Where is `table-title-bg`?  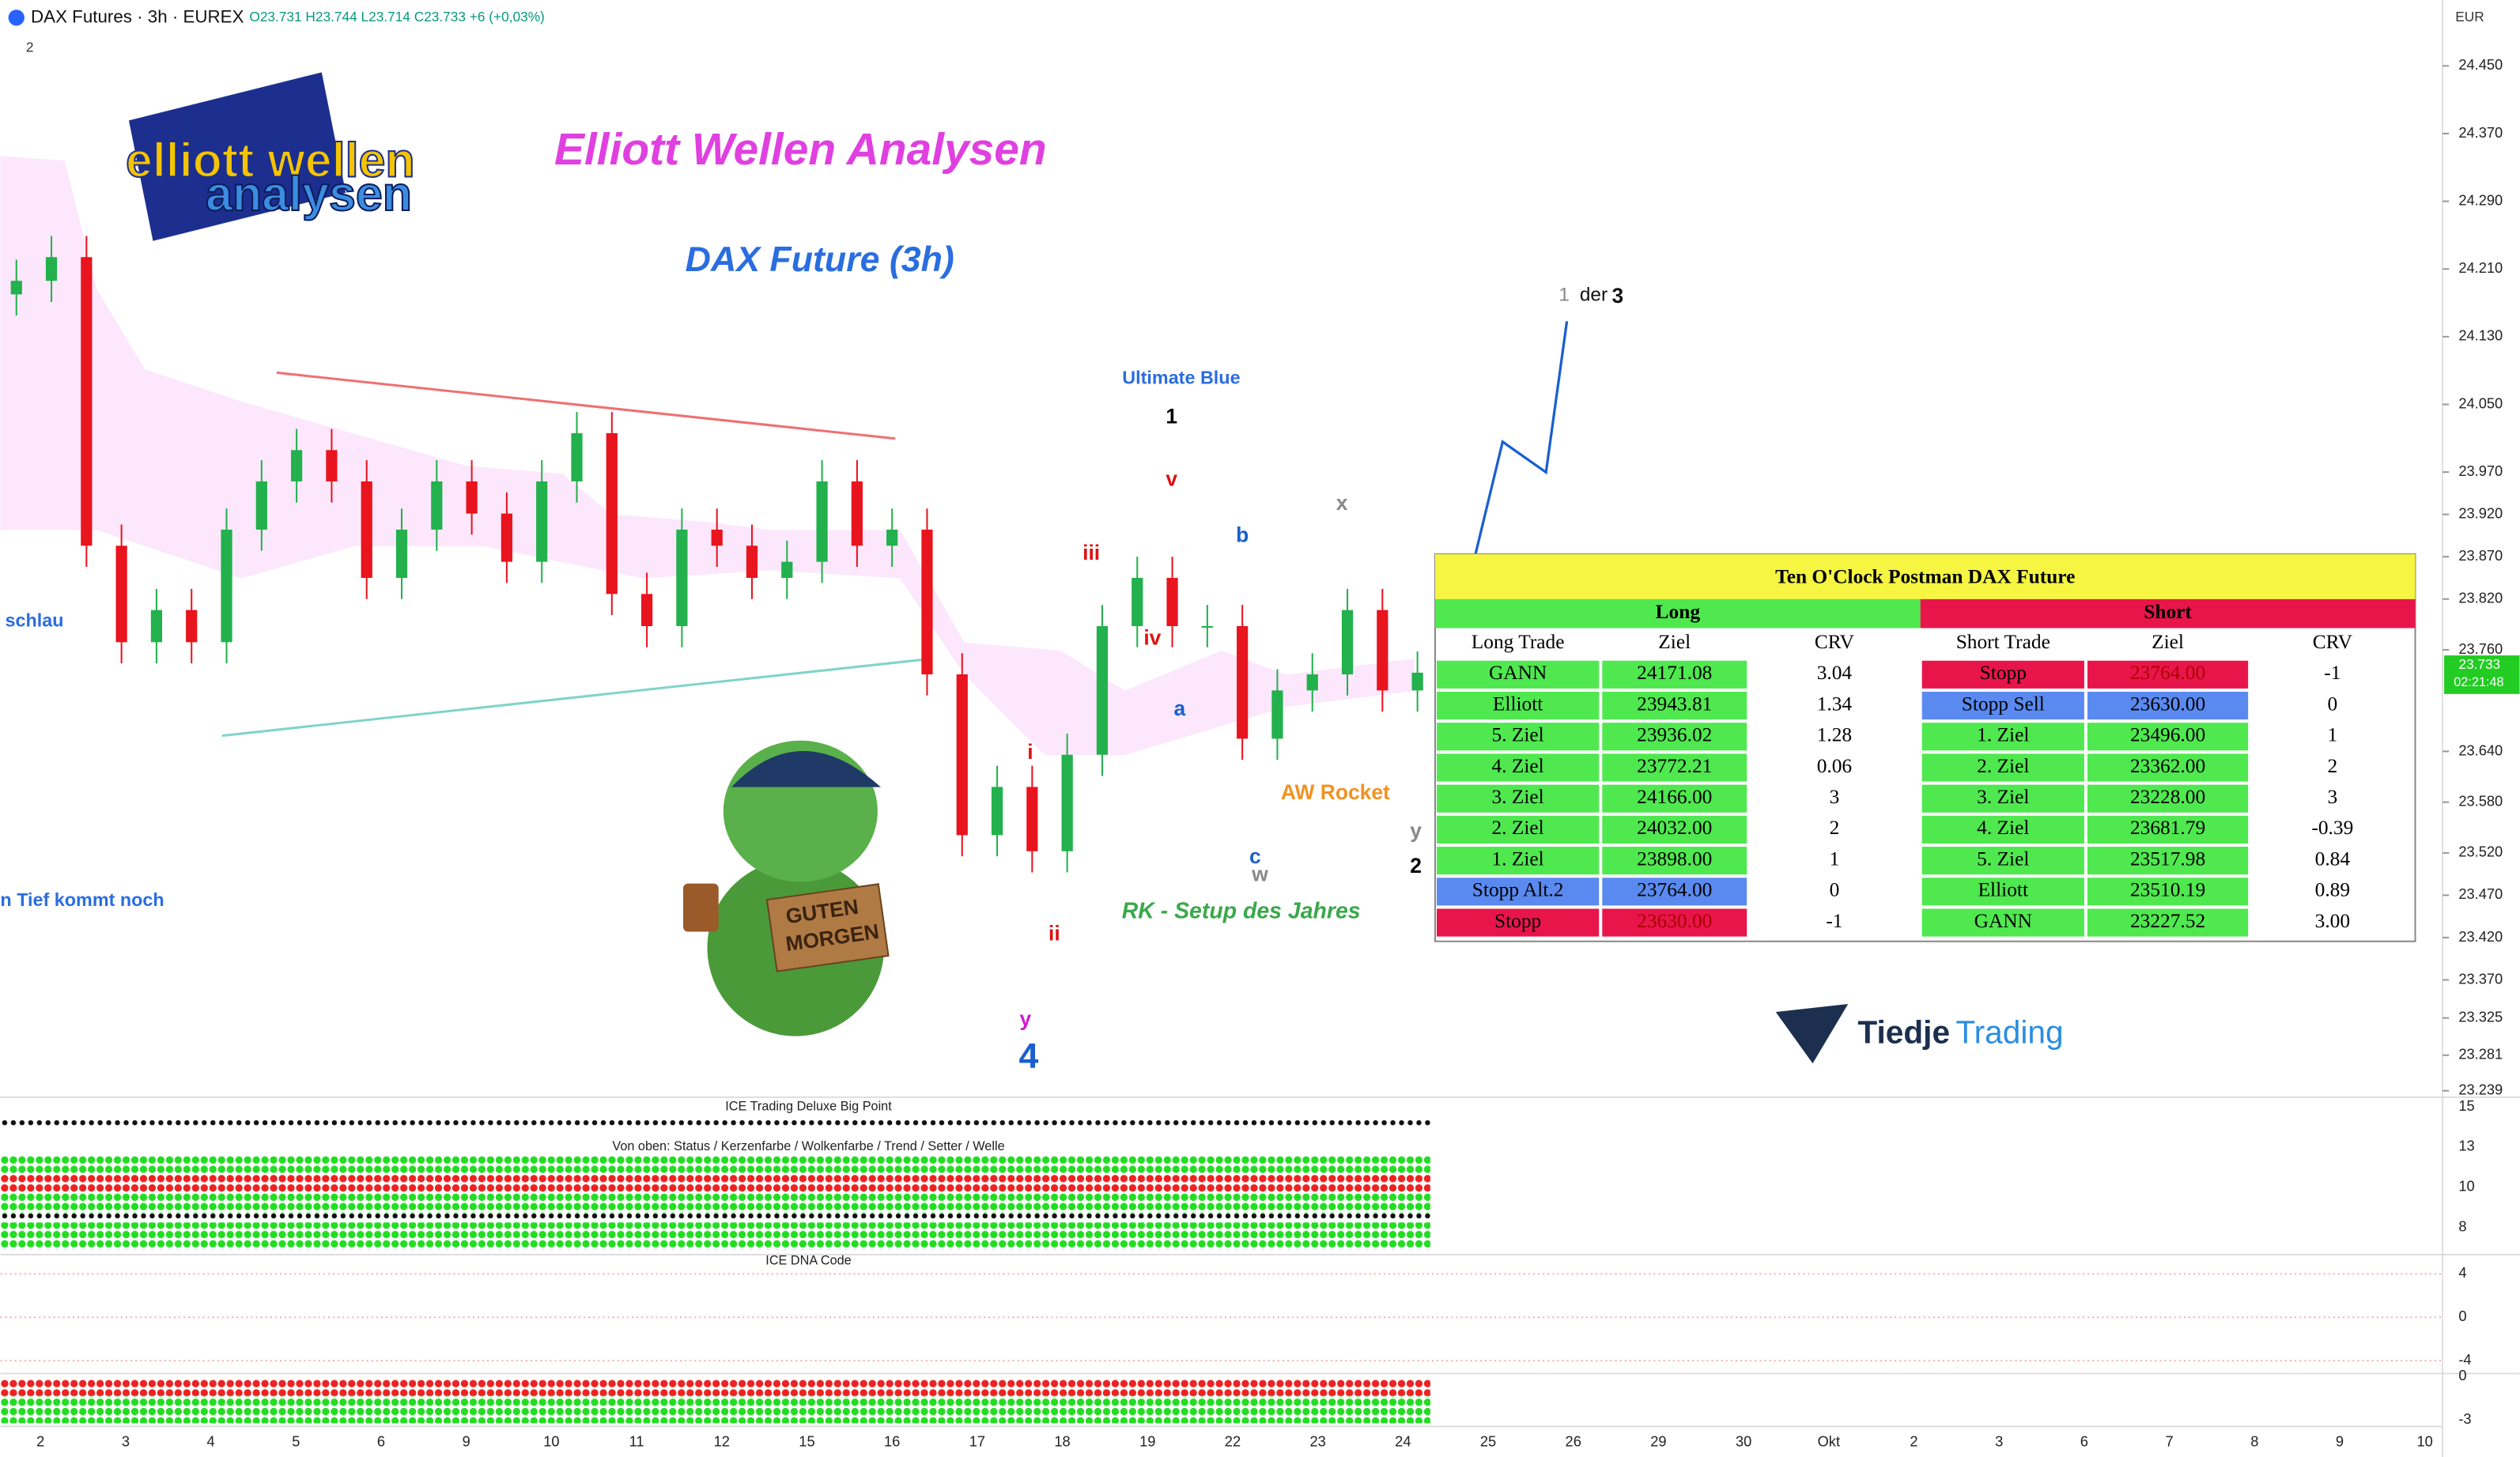 table-title-bg is located at coordinates (1925, 576).